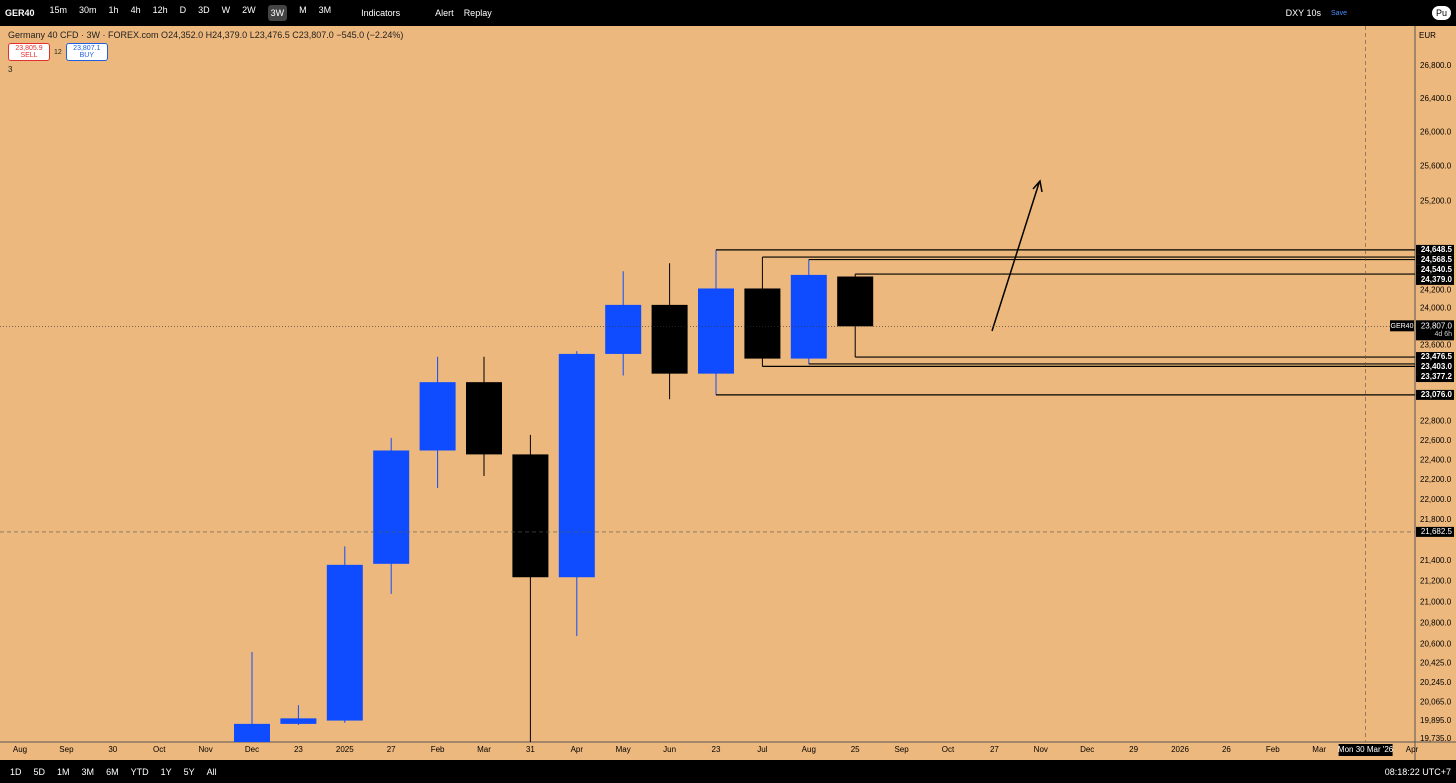 The image size is (1456, 783). I want to click on ohlc: O24,352.0 H24,379.0 L23,476.5 C23,807.0, so click(248, 35).